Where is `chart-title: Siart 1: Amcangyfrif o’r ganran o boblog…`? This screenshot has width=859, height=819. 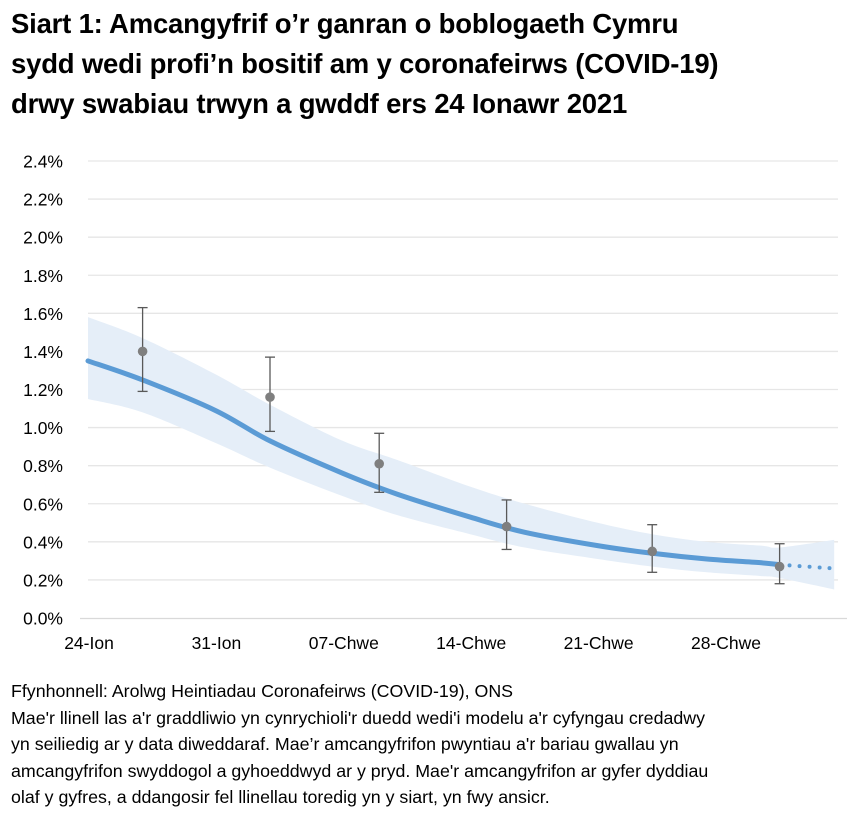
chart-title: Siart 1: Amcangyfrif o’r ganran o boblog… is located at coordinates (433, 64).